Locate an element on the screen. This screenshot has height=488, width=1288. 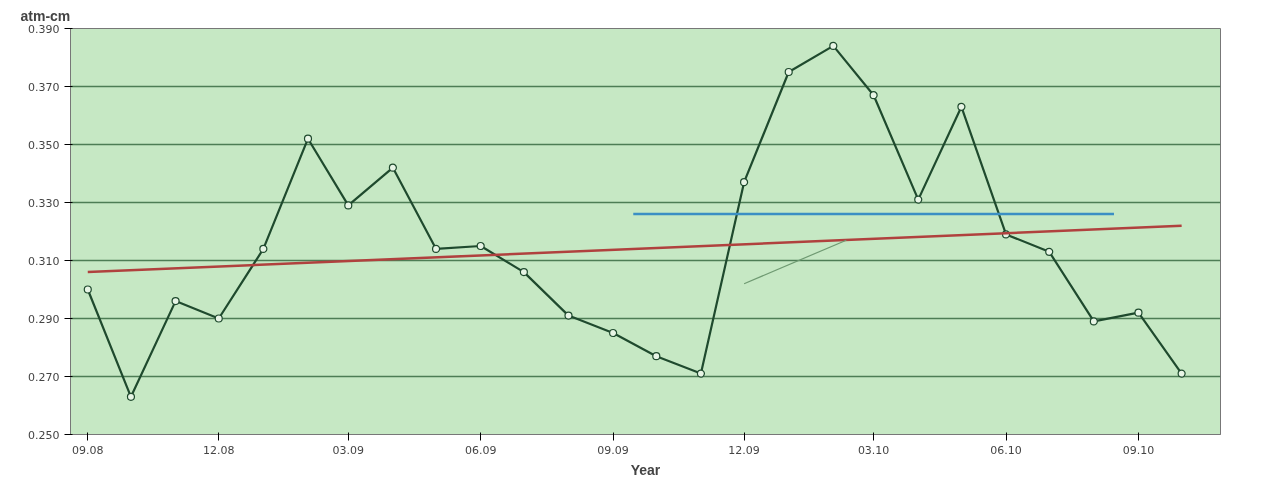
x-tick-label: 12.09 is located at coordinates (744, 450).